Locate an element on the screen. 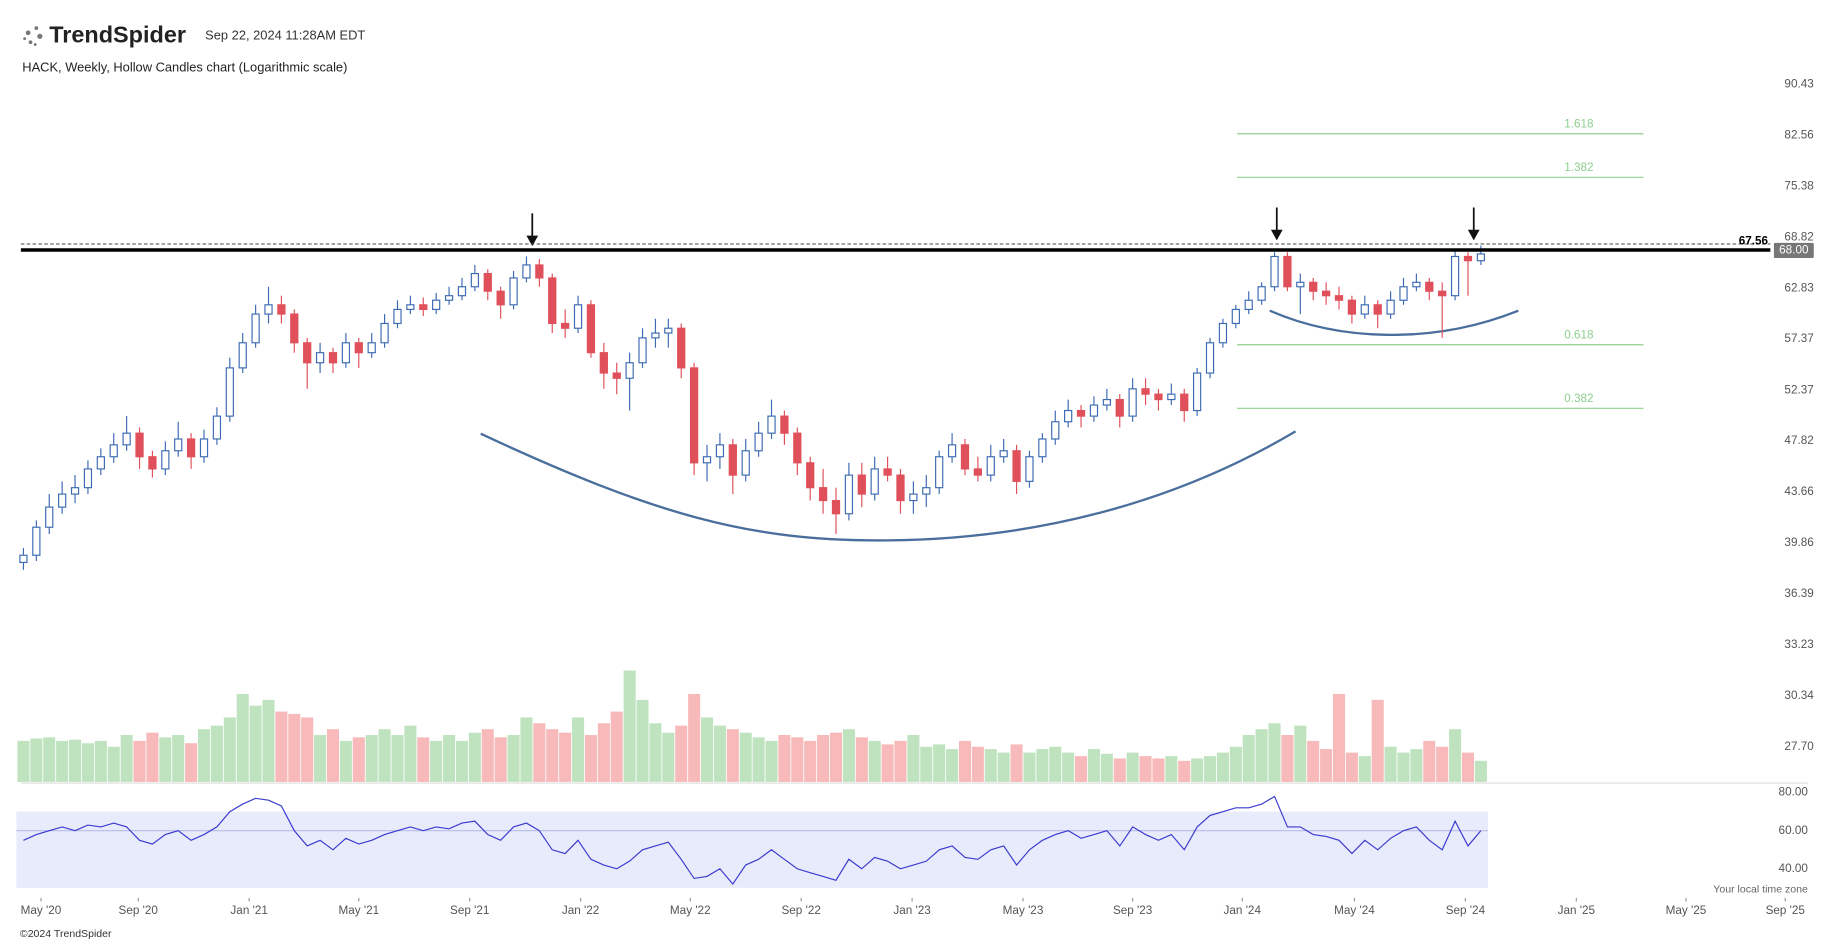 The width and height of the screenshot is (1829, 939). x-tick-label: Jan '24 is located at coordinates (1243, 910).